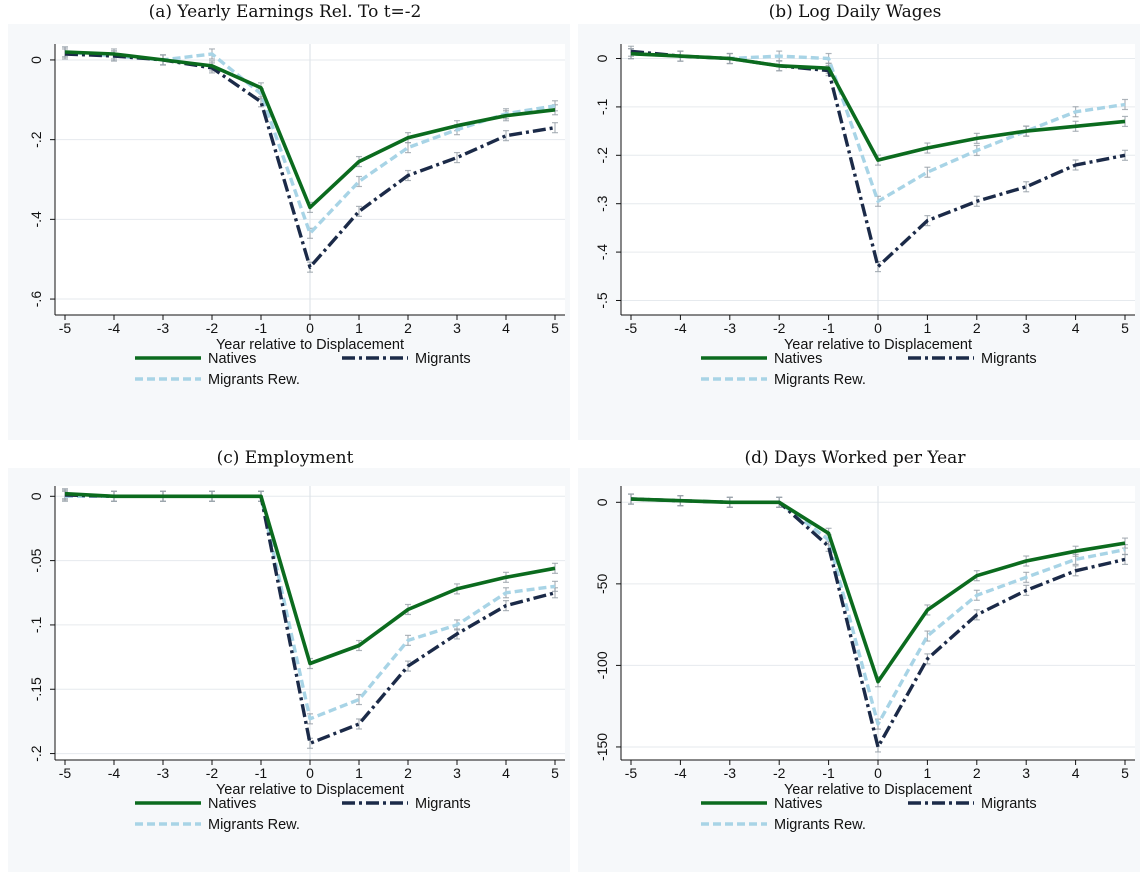 The height and width of the screenshot is (876, 1143). Describe the element at coordinates (602, 584) in the screenshot. I see `y-tick-label: -50` at that location.